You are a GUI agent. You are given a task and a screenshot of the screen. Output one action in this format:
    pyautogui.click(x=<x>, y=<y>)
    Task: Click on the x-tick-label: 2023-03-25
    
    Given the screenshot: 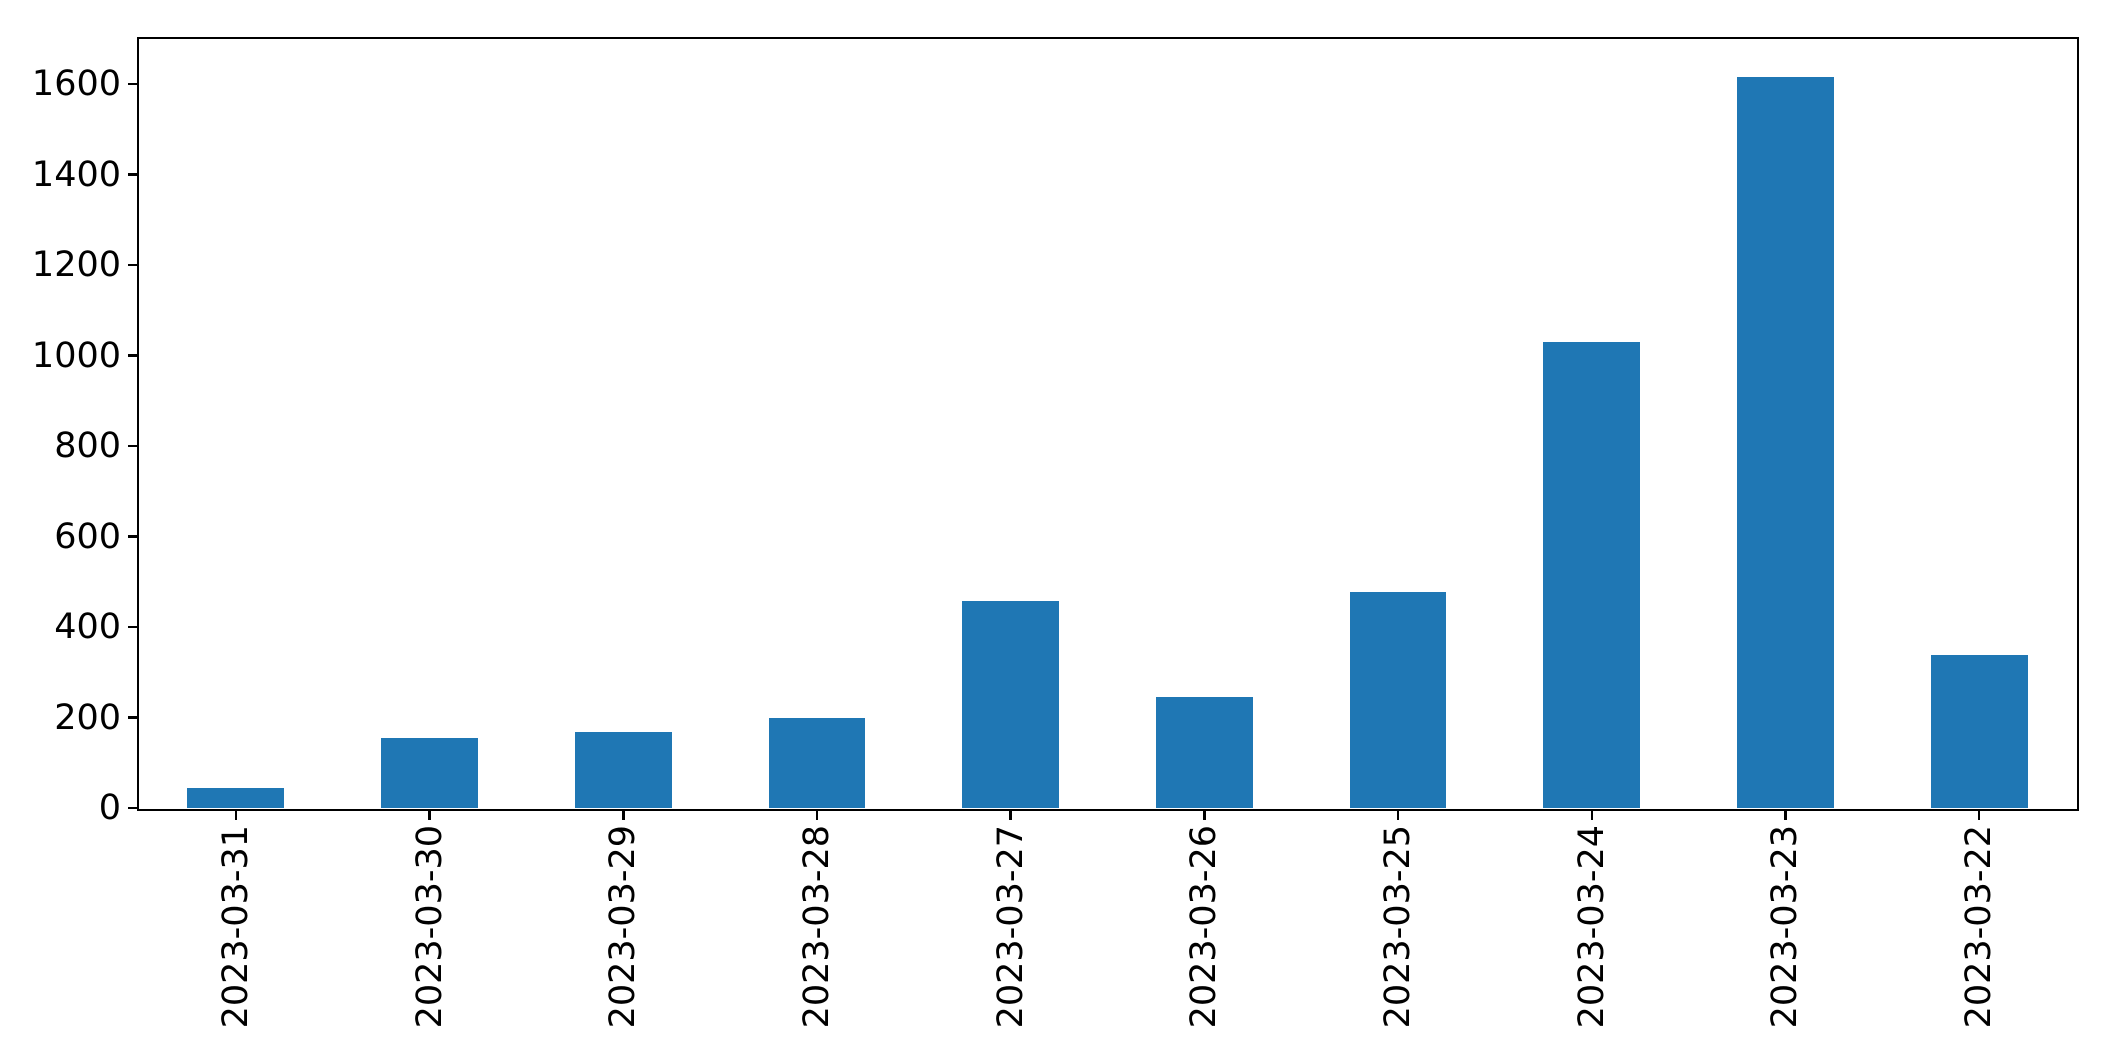 What is the action you would take?
    pyautogui.click(x=1398, y=927)
    